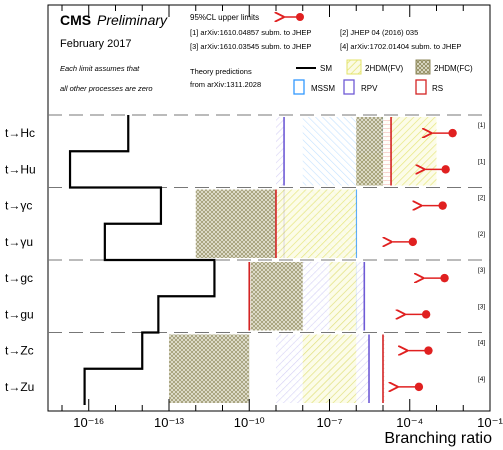 The image size is (503, 450). What do you see at coordinates (225, 84) in the screenshot?
I see `legend-theory-2: from arXiv:1311.2028` at bounding box center [225, 84].